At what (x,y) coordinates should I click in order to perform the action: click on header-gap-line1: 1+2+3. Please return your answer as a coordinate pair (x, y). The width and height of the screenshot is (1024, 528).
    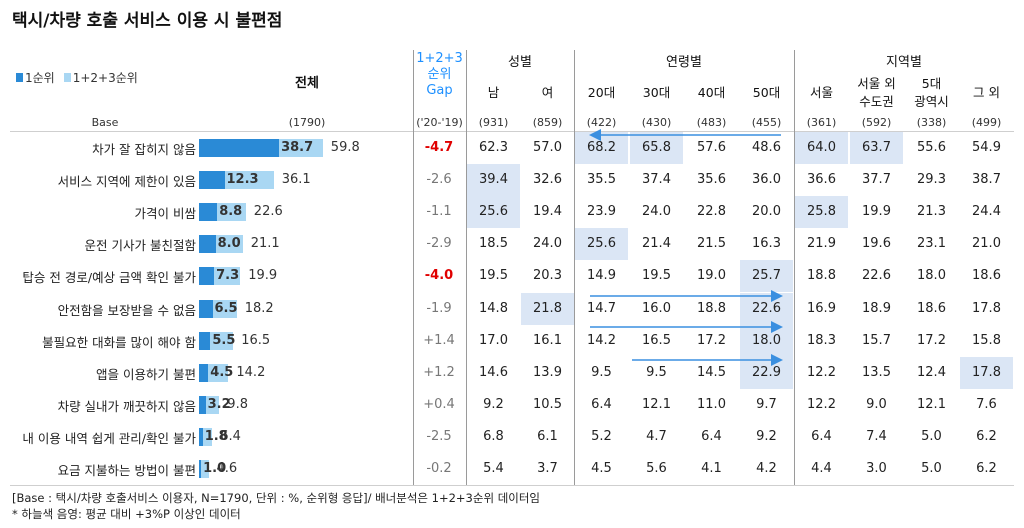
    Looking at the image, I should click on (439, 58).